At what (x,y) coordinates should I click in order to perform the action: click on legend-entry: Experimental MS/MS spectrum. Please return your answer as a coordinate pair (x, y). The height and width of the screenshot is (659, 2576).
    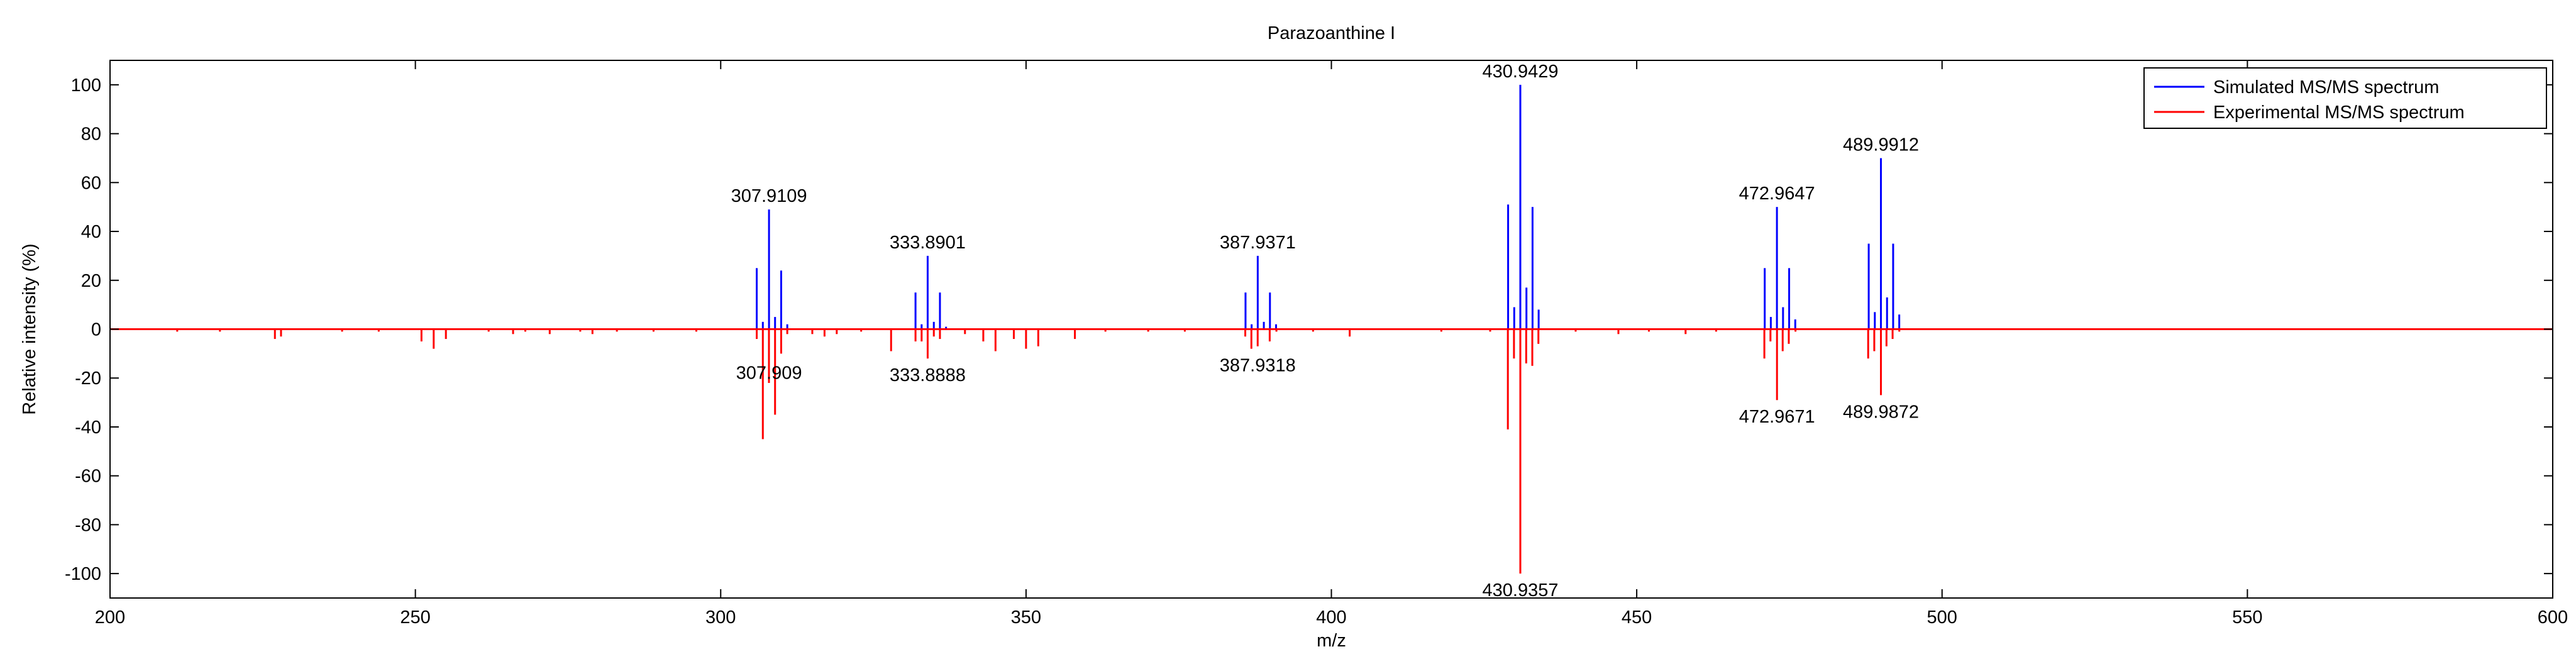
    Looking at the image, I should click on (2339, 112).